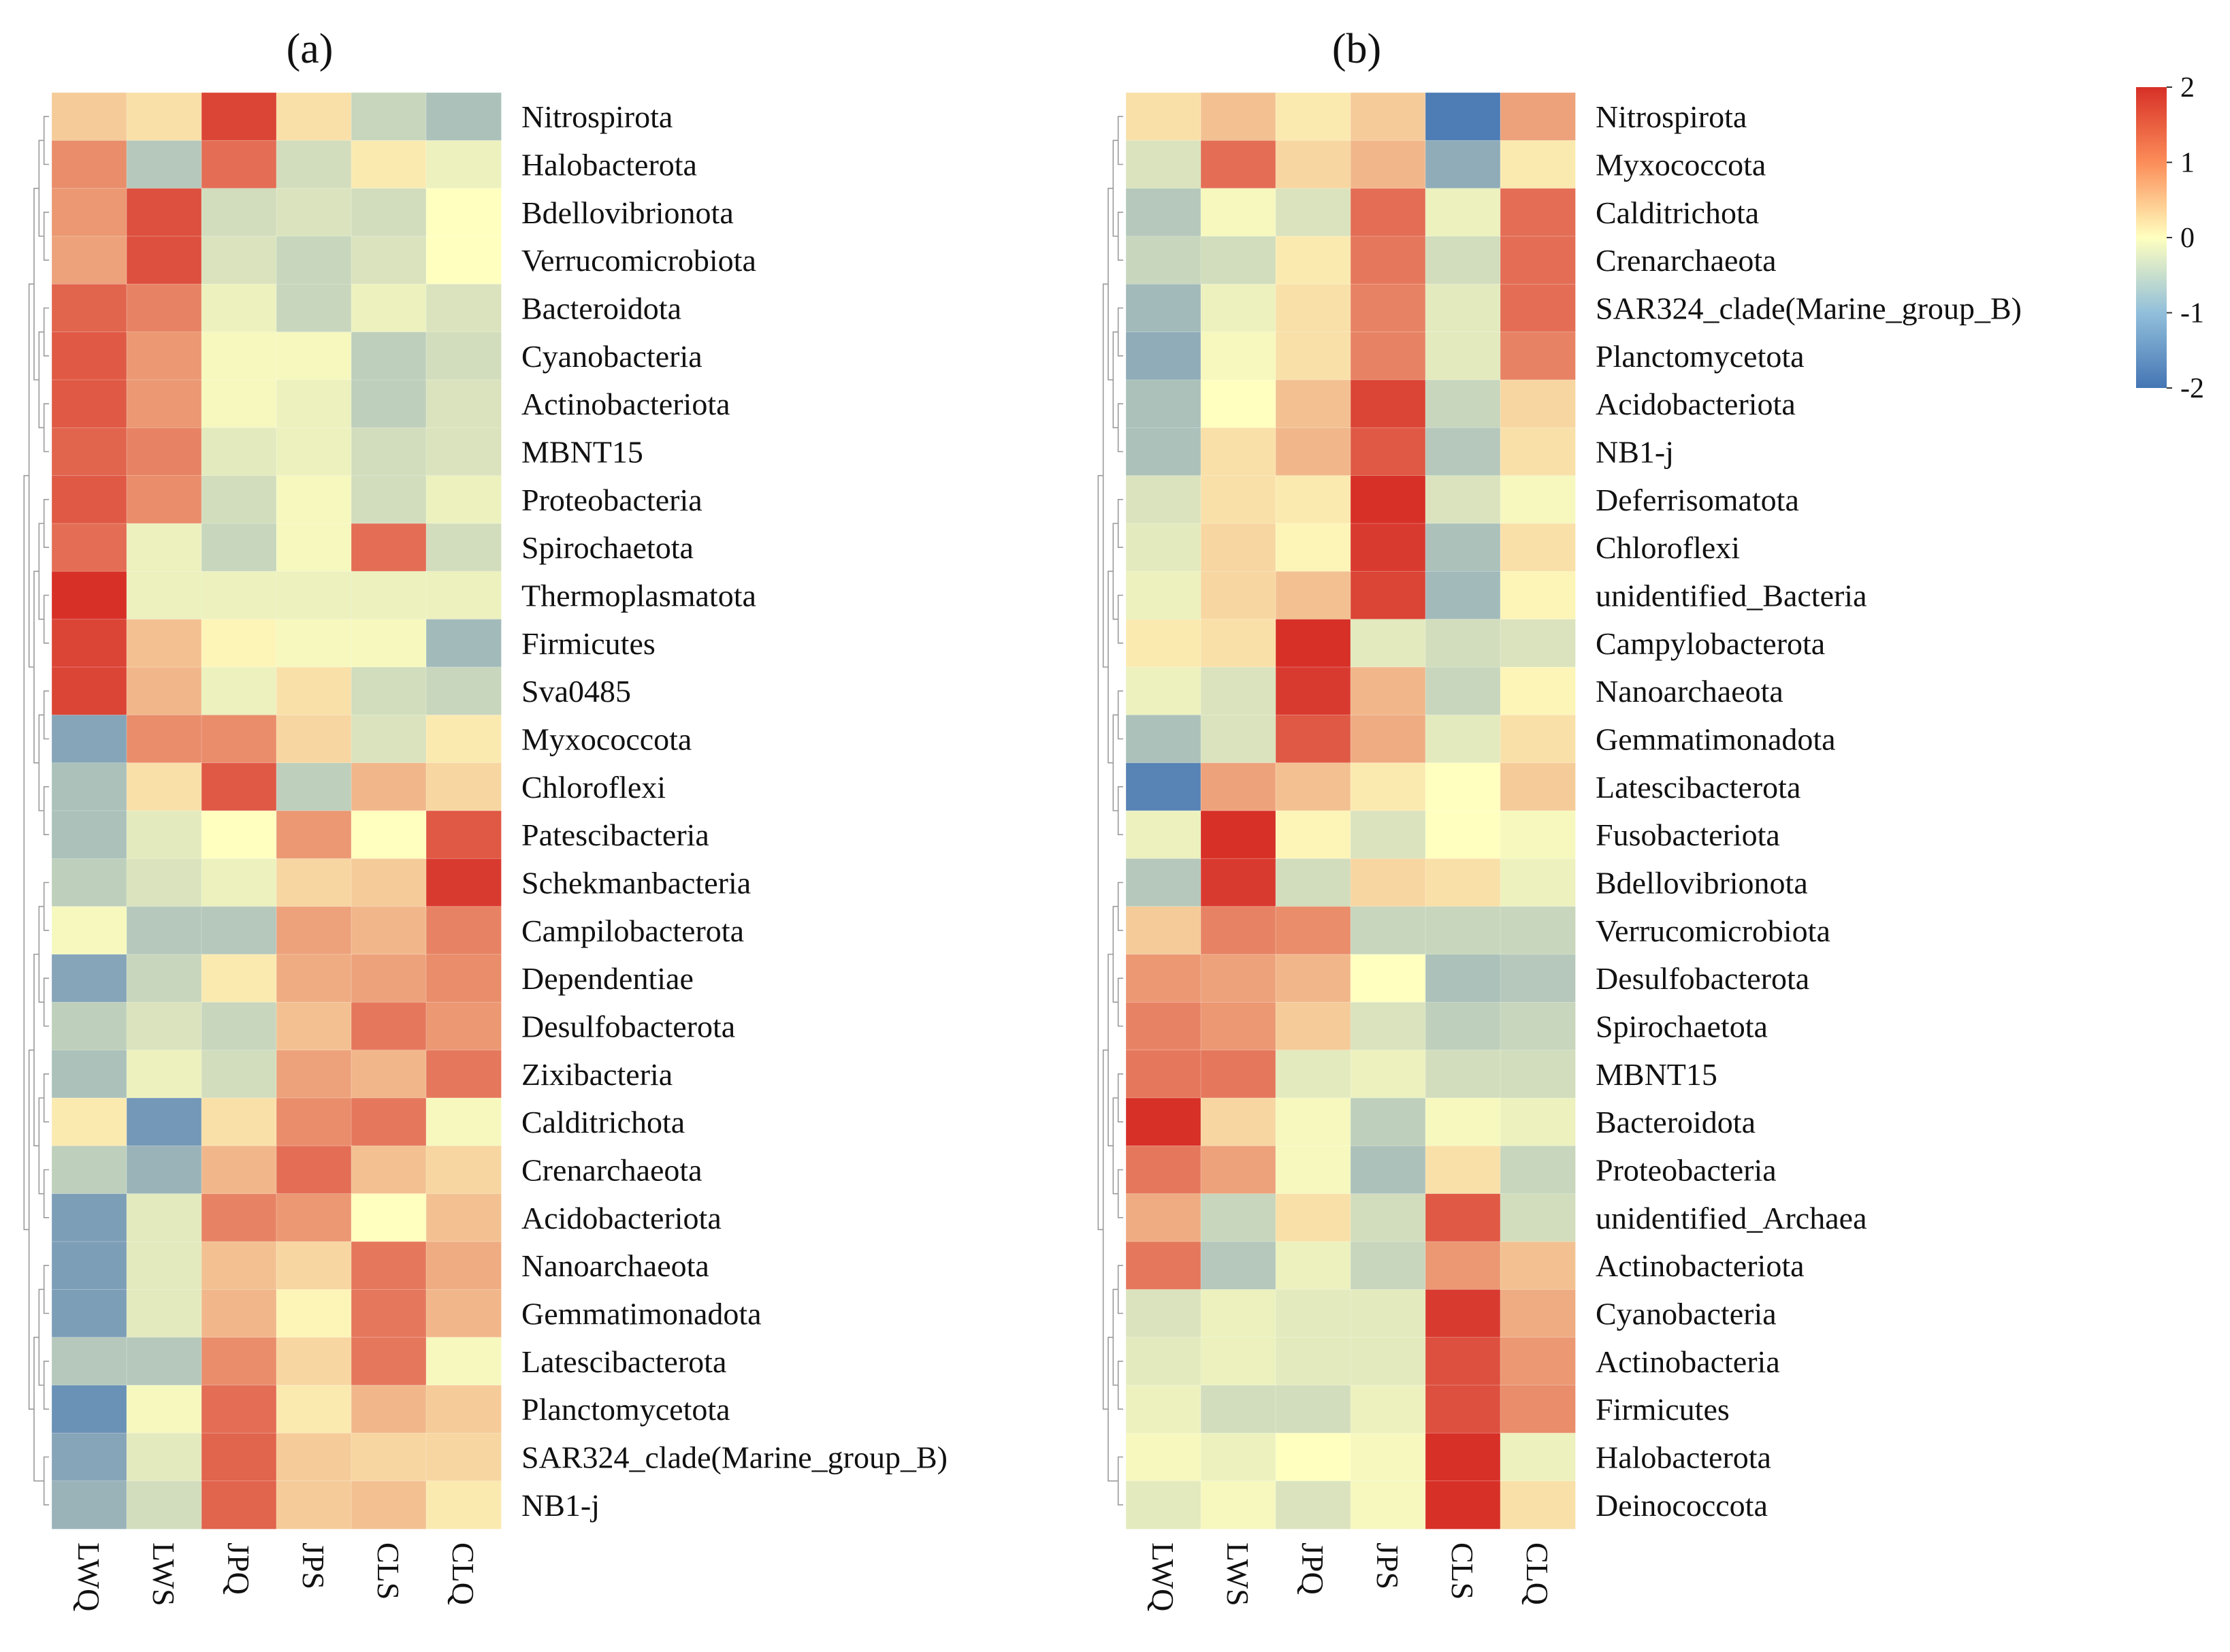 This screenshot has height=1652, width=2230. Describe the element at coordinates (1702, 883) in the screenshot. I see `row-label: Bdellovibrionota` at that location.